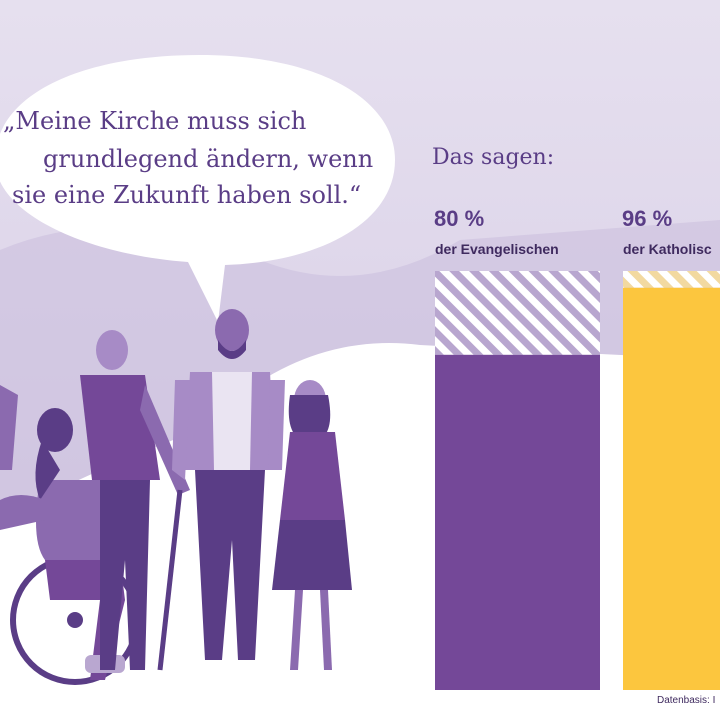 The height and width of the screenshot is (720, 720). I want to click on quote-line-1: „Meine Kirche muss sich, so click(155, 121).